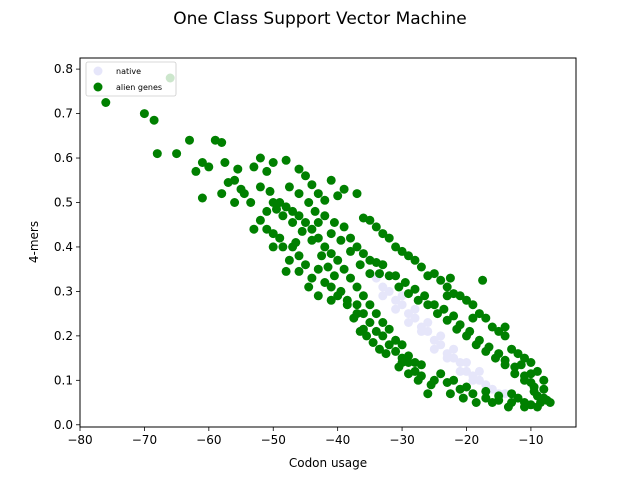 Image resolution: width=640 pixels, height=480 pixels. I want to click on x-tick-label: −50, so click(273, 440).